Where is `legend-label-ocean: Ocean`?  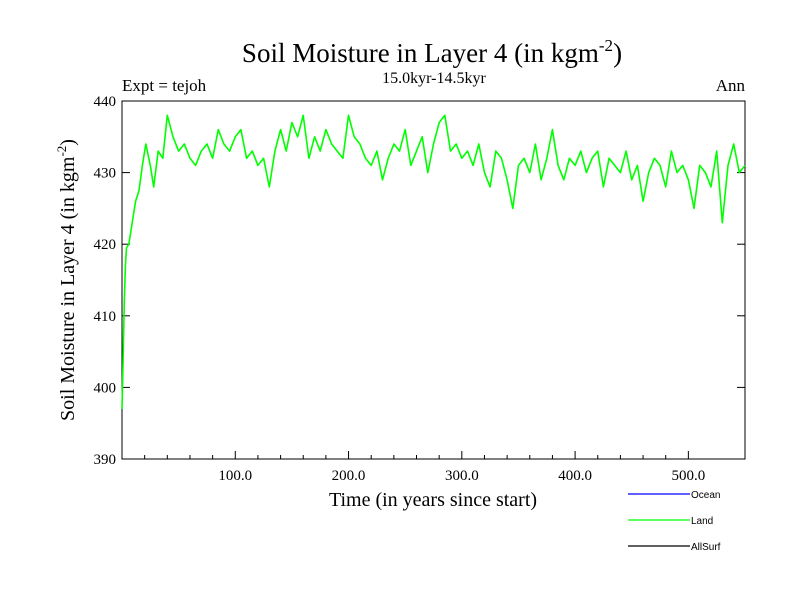 legend-label-ocean: Ocean is located at coordinates (705, 495).